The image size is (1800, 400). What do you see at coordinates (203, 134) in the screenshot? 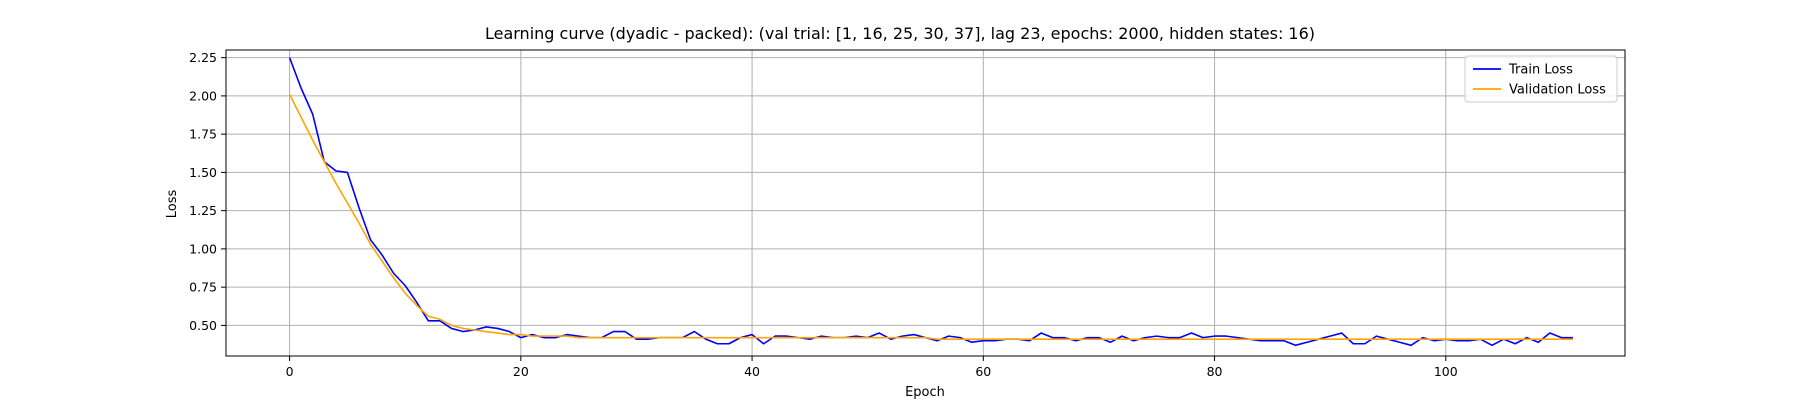
I see `y-tick-label: 1.75` at bounding box center [203, 134].